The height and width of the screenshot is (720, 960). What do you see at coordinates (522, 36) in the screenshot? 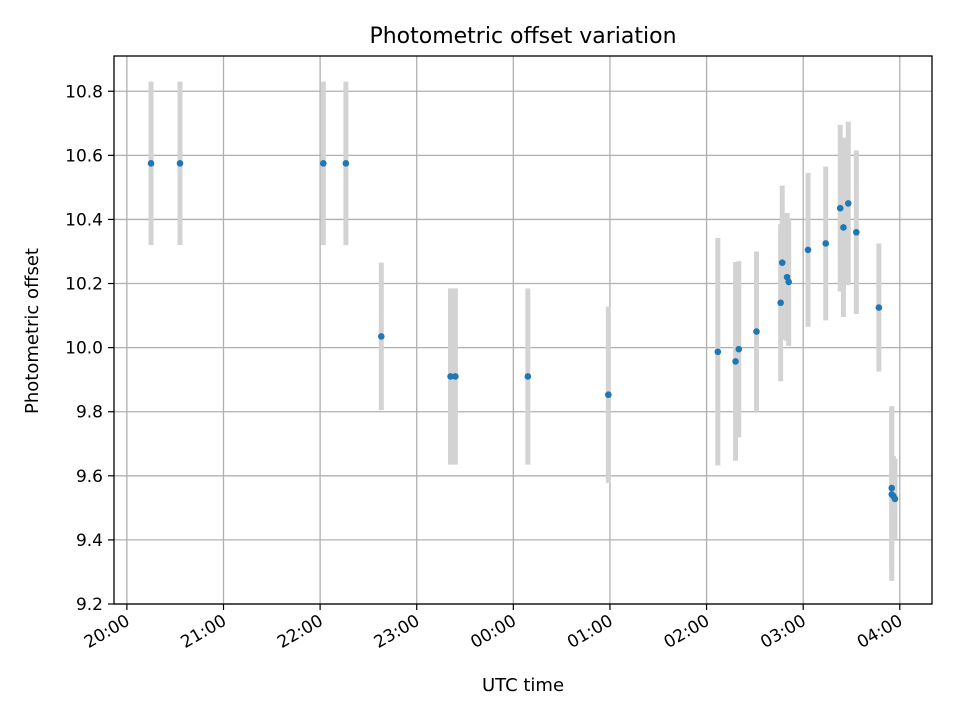
I see `chart-title: Photometric offset variation` at bounding box center [522, 36].